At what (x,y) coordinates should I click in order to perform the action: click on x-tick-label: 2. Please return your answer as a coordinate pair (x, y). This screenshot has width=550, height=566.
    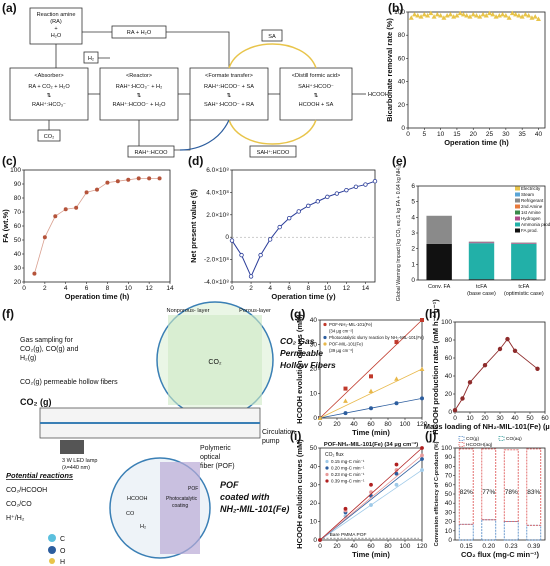
    Looking at the image, I should click on (251, 288).